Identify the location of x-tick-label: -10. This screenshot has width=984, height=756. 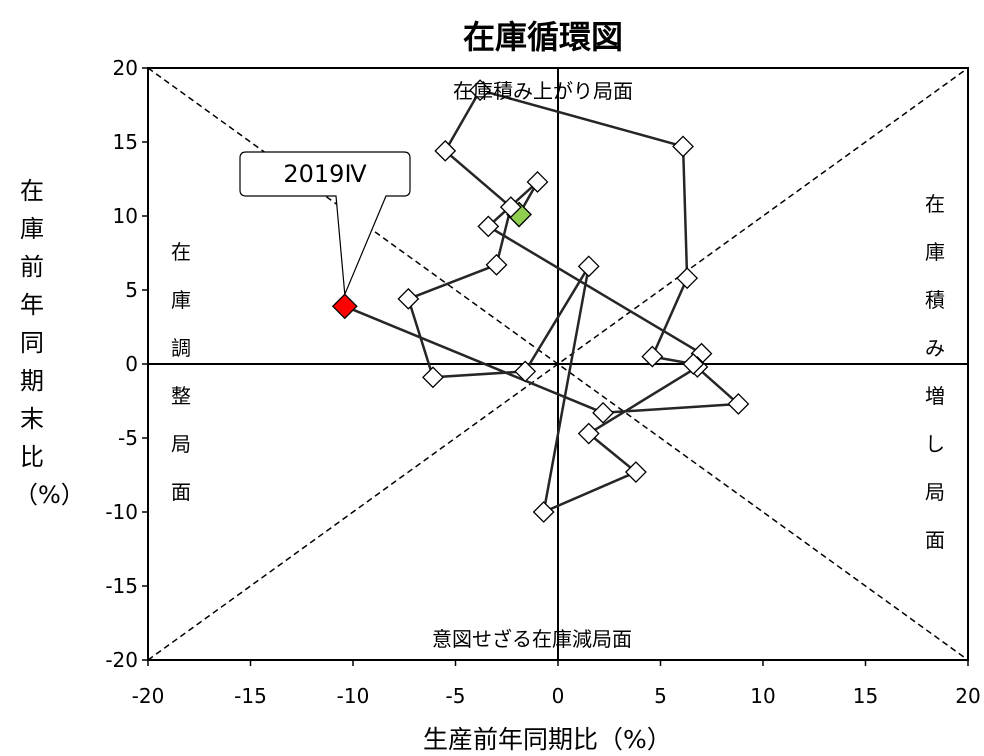
(353, 696).